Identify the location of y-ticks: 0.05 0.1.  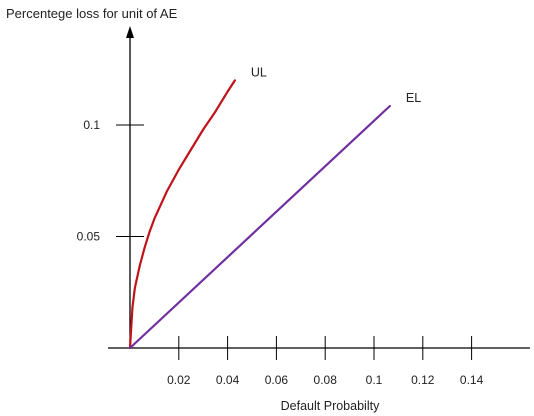
(110, 181).